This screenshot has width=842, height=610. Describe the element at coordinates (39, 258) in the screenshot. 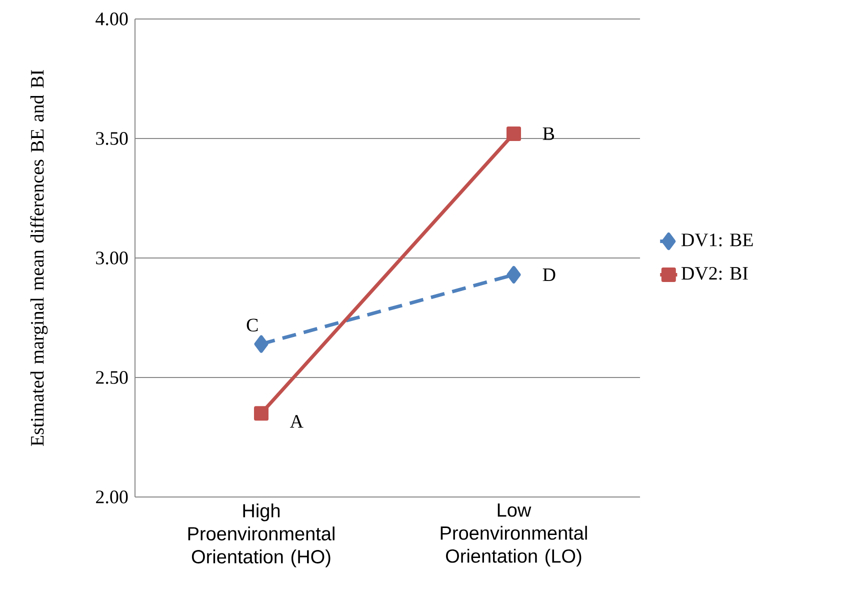

I see `y-axis-title: Estimated marginal mean differences BE and BI` at that location.